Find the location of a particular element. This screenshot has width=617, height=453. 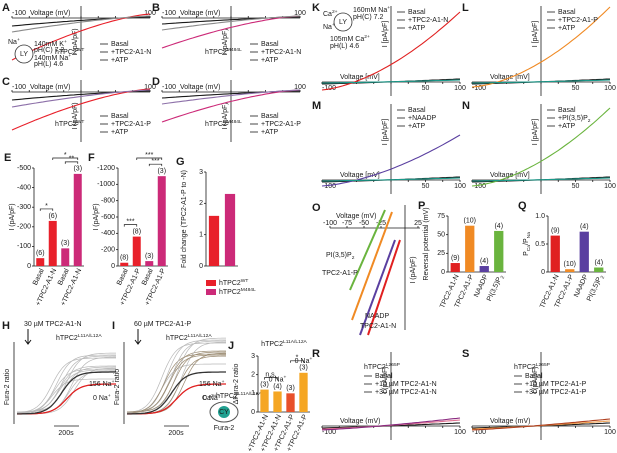

n-label: (8) is located at coordinates (136, 231).